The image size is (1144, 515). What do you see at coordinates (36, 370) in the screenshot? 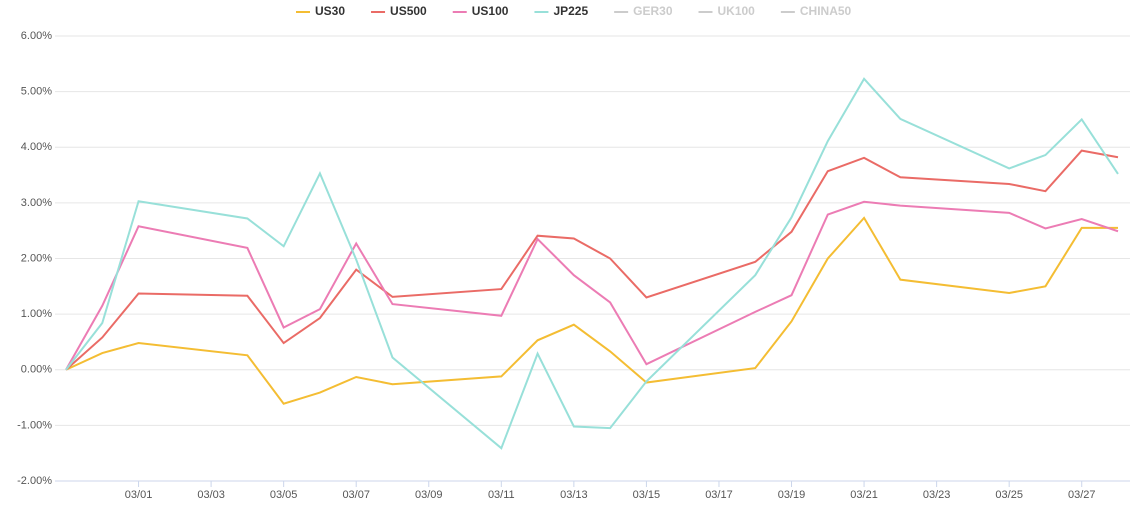
I see `y-tick-label: 0.00%` at bounding box center [36, 370].